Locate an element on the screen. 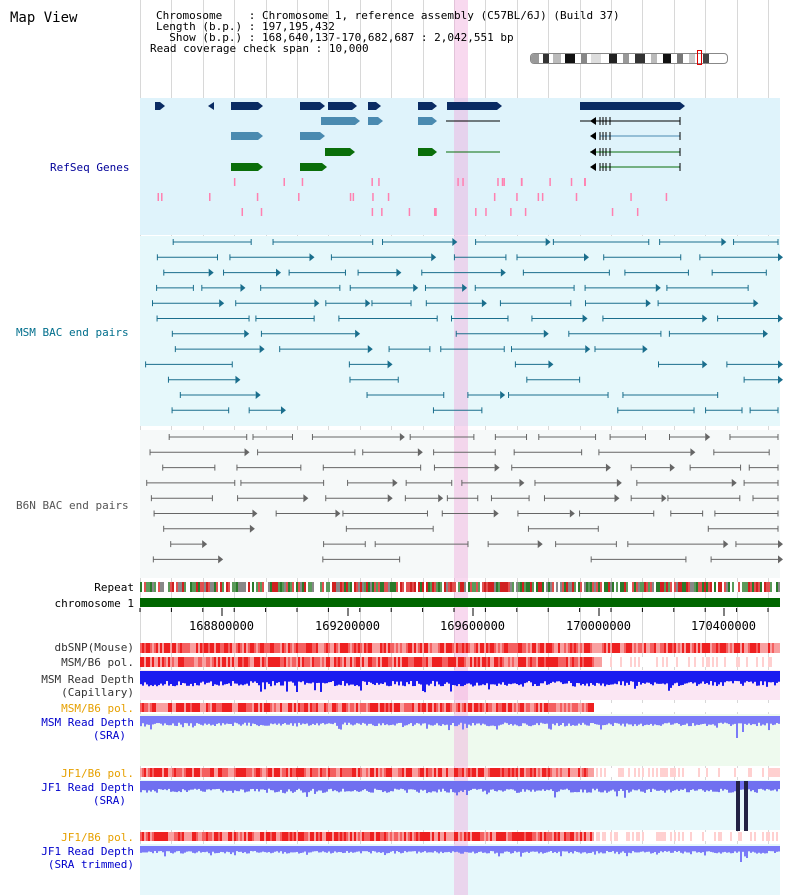  jf1-depth-sra-label-1: JF1 Read Depth is located at coordinates (87, 787).